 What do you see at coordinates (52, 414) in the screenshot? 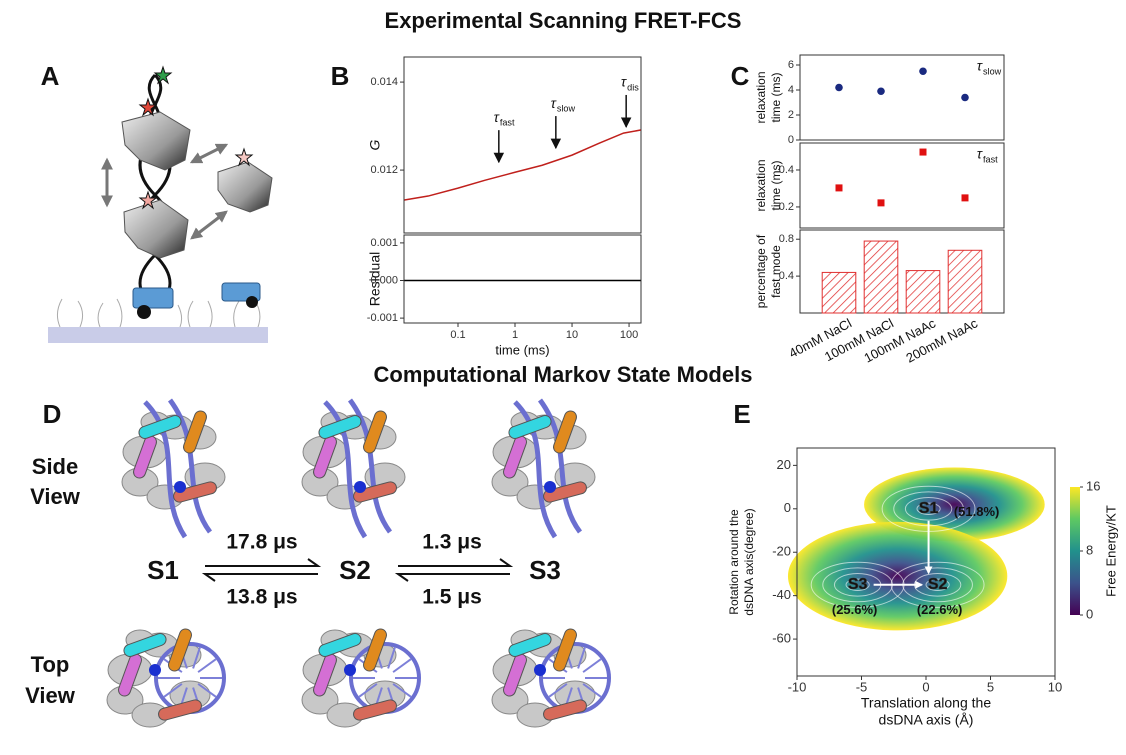
I see `panel-label: D` at bounding box center [52, 414].